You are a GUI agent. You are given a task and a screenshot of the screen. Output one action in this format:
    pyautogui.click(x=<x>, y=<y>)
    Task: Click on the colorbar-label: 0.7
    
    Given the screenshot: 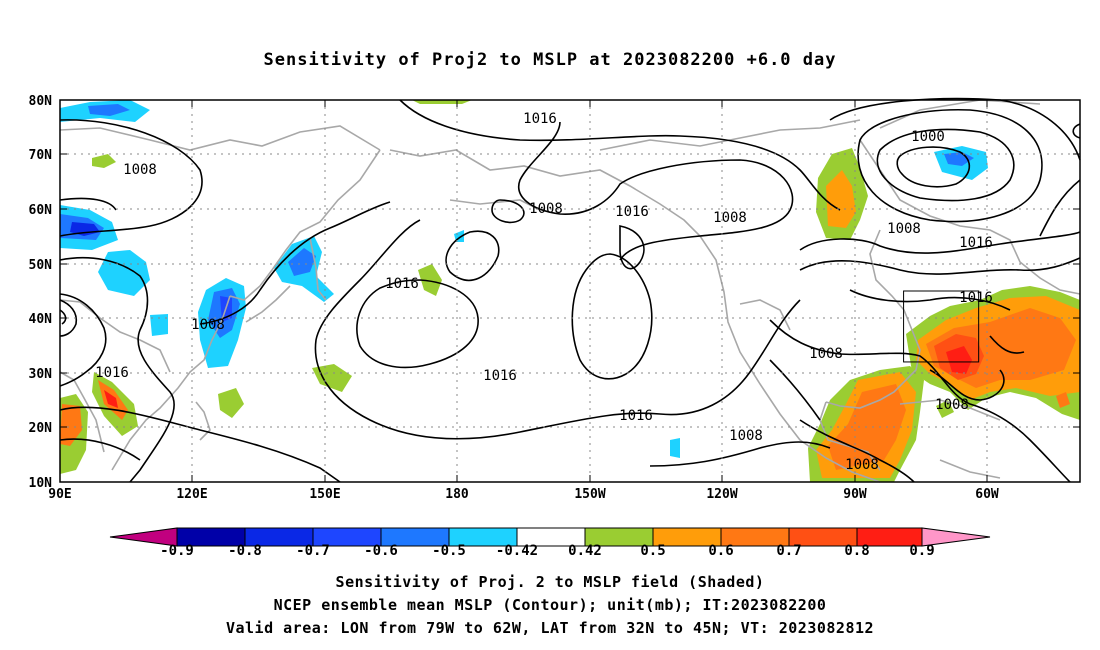 What is the action you would take?
    pyautogui.click(x=789, y=551)
    